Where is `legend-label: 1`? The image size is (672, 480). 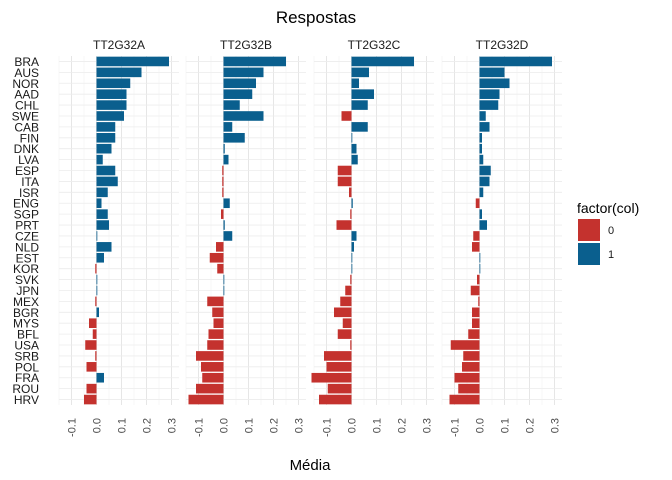 legend-label: 1 is located at coordinates (611, 255).